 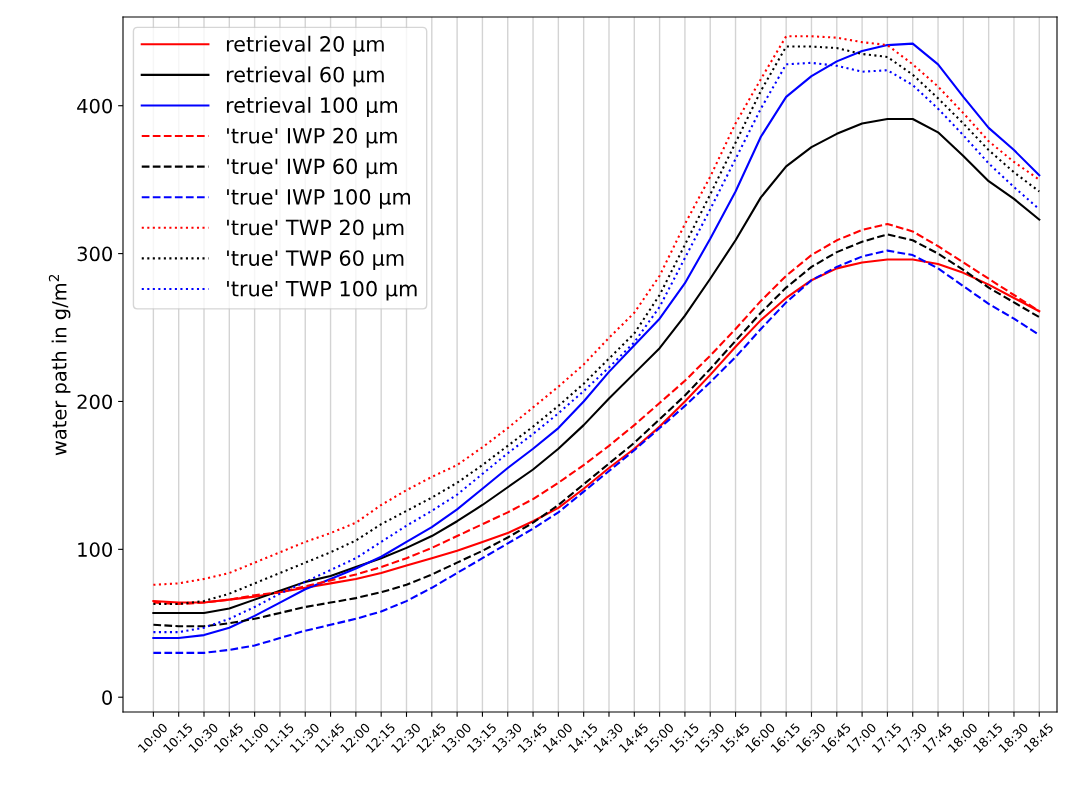 What do you see at coordinates (305, 45) in the screenshot?
I see `legend-label: retrieval 20 µm` at bounding box center [305, 45].